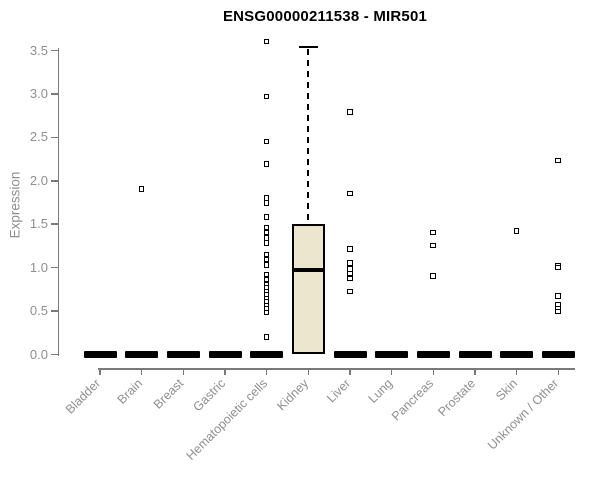  What do you see at coordinates (325, 16) in the screenshot?
I see `chart-title: ENSG00000211538 - MIR501` at bounding box center [325, 16].